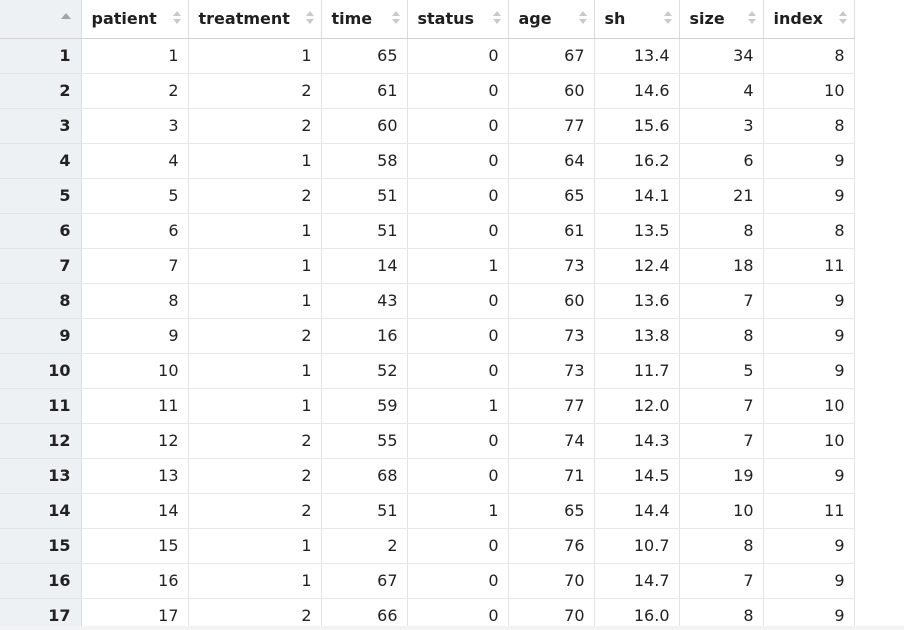 The image size is (904, 630). Describe the element at coordinates (41, 196) in the screenshot. I see `row-number: 5` at that location.